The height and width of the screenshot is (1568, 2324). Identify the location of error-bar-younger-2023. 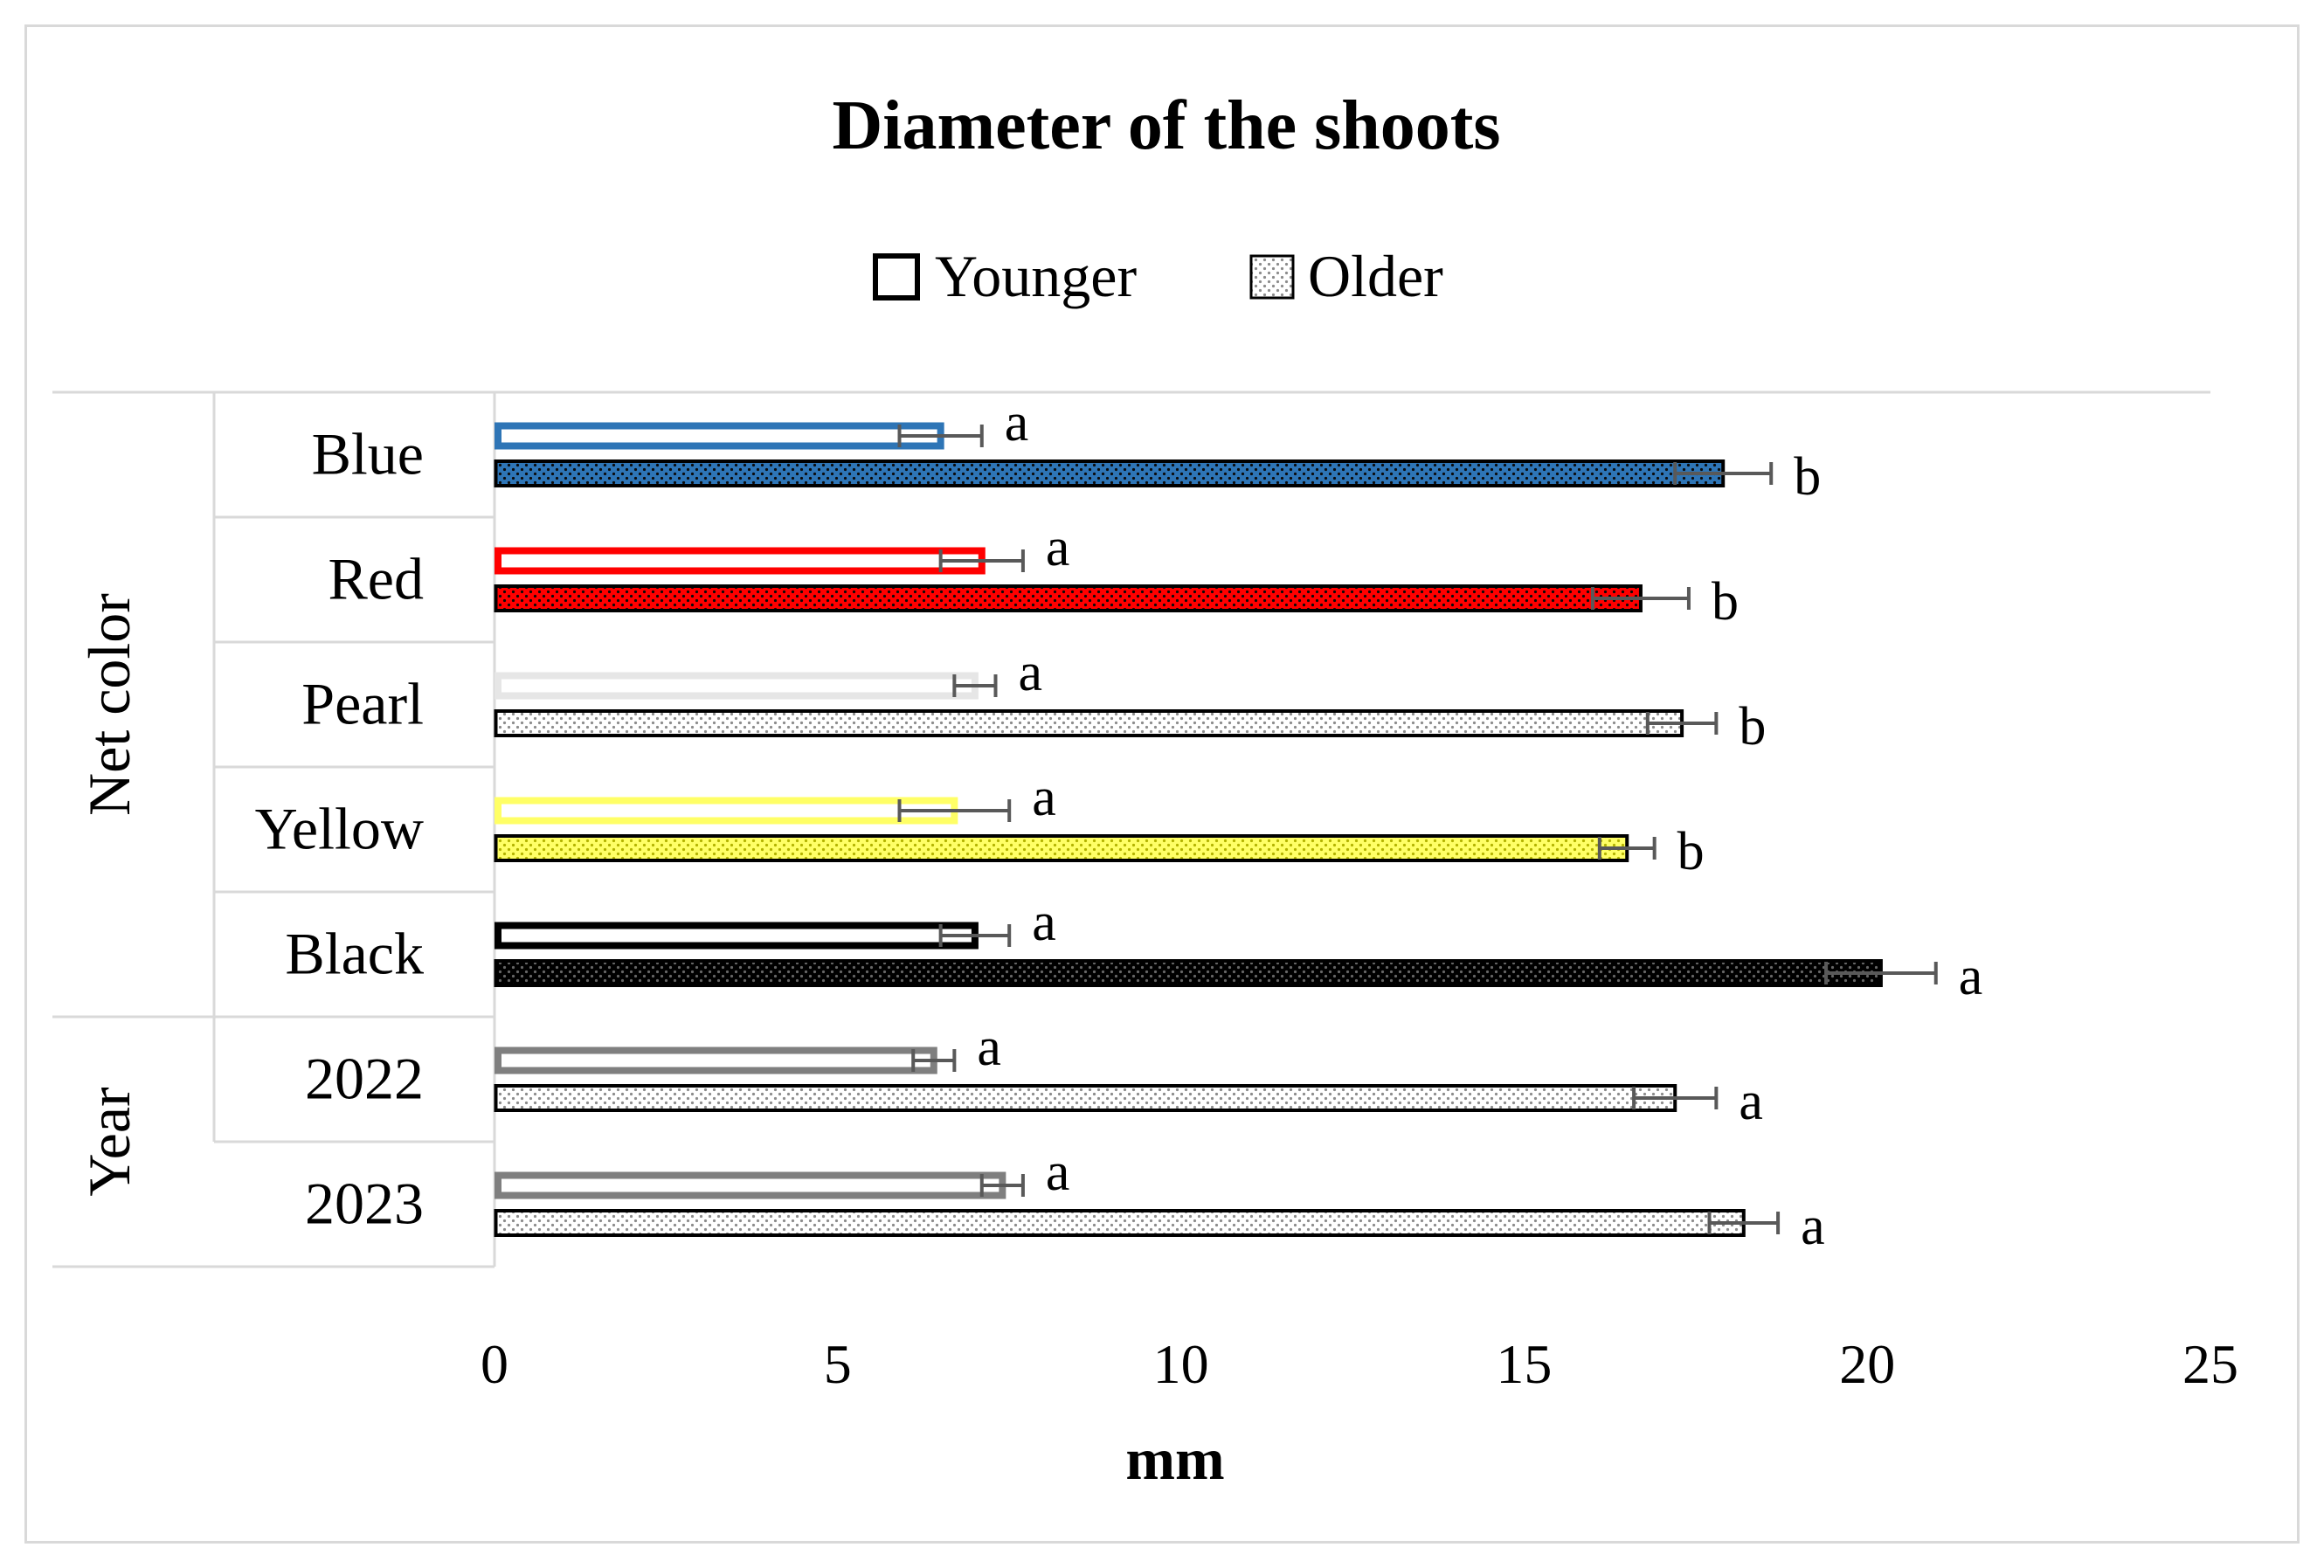
(1002, 1185).